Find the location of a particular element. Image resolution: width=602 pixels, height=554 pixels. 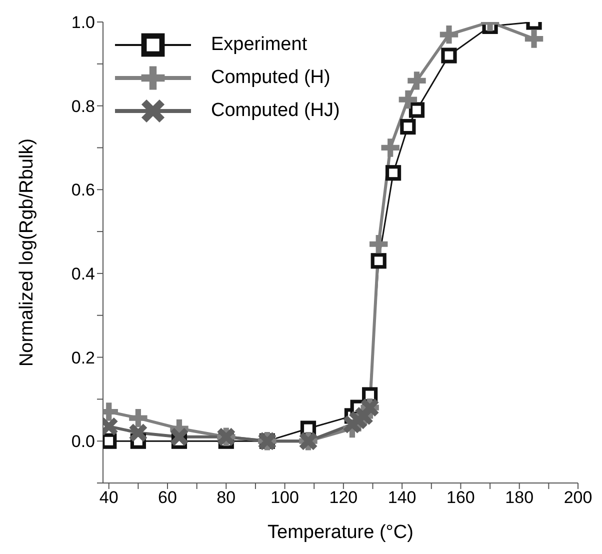

y-axis-title: Normalized log(Rgb/Rbulk) is located at coordinates (27, 252).